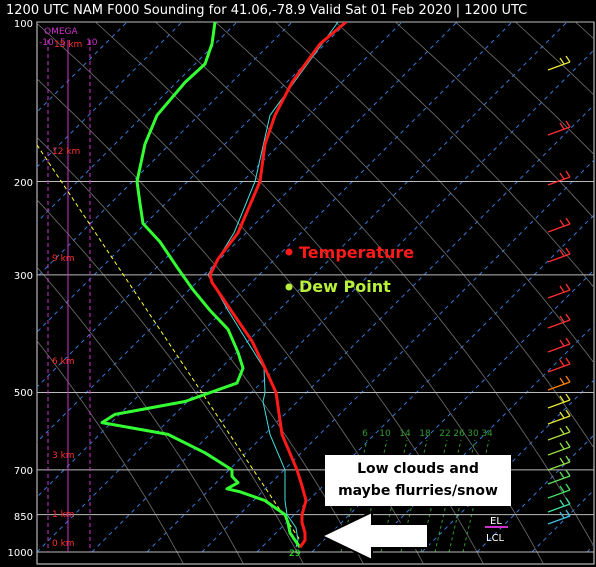  Describe the element at coordinates (110, 452) in the screenshot. I see `dry-adiabat` at that location.